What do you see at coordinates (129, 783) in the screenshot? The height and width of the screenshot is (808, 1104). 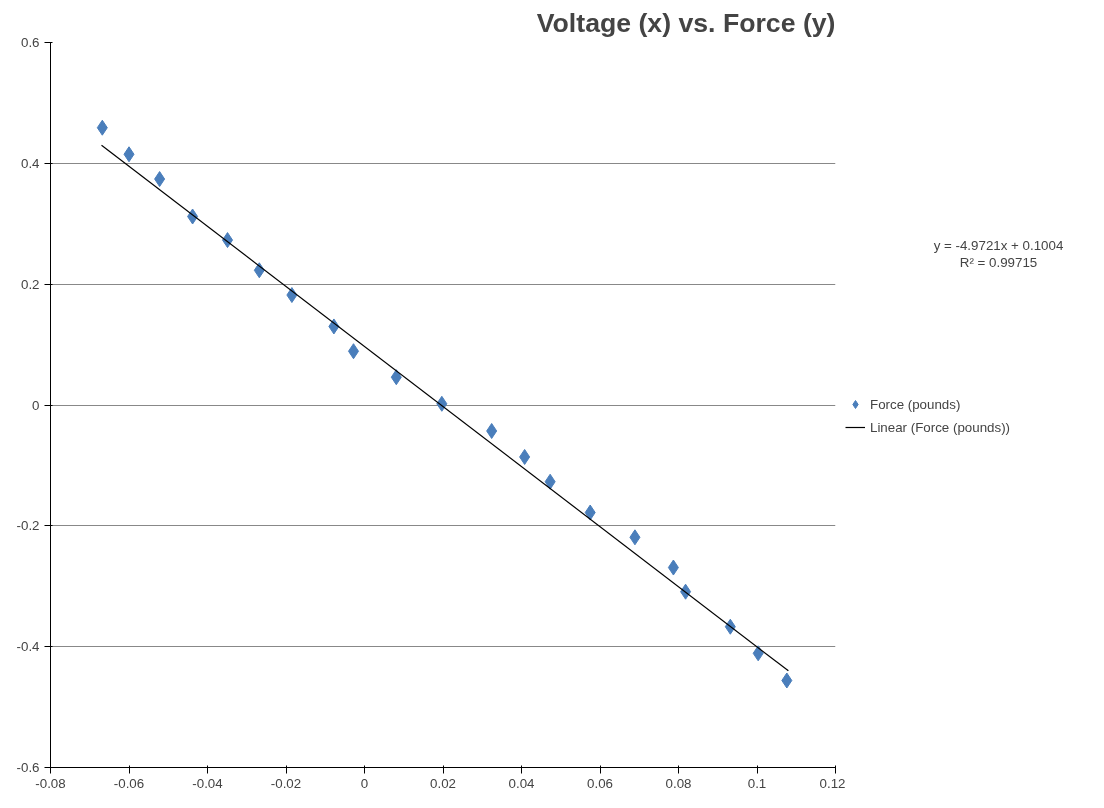 I see `x-tick-label: -0.06` at bounding box center [129, 783].